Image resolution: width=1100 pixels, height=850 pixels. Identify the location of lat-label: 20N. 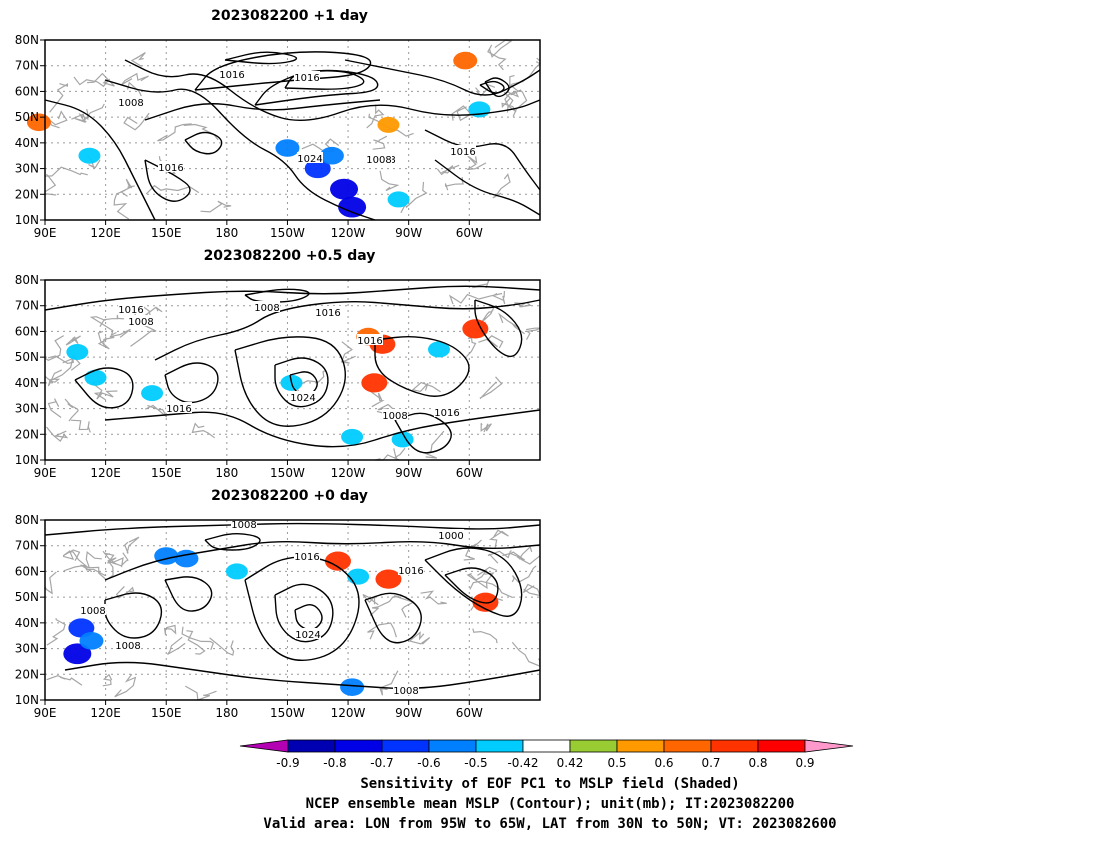
(27, 434).